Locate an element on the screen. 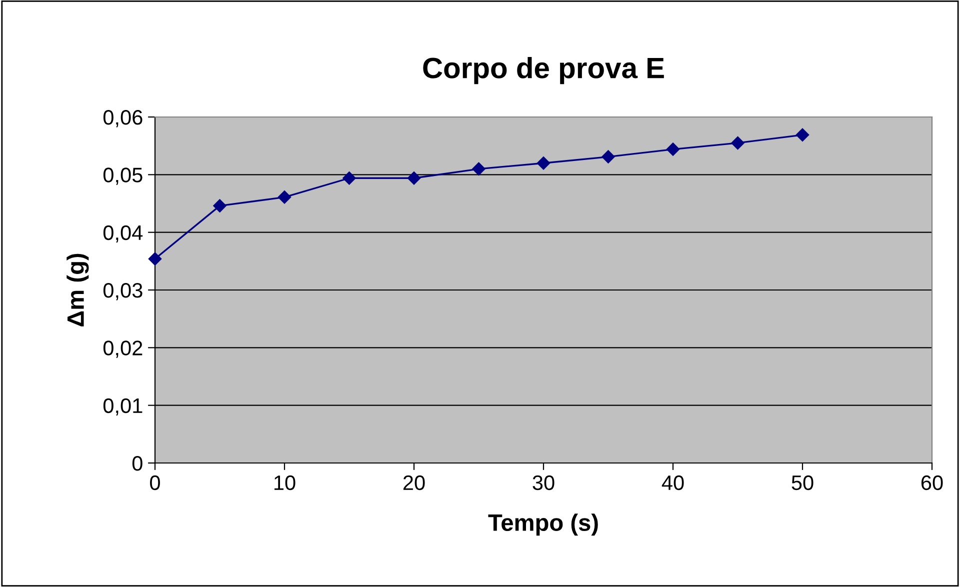 The image size is (960, 587). x-tick-label: 60 is located at coordinates (932, 482).